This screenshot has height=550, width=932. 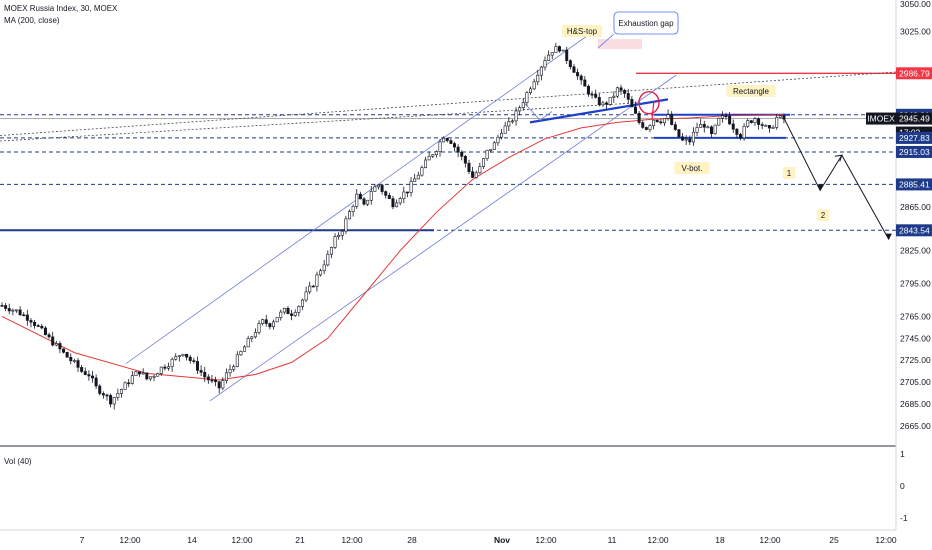 I want to click on volume-tick-label: 0, so click(x=902, y=486).